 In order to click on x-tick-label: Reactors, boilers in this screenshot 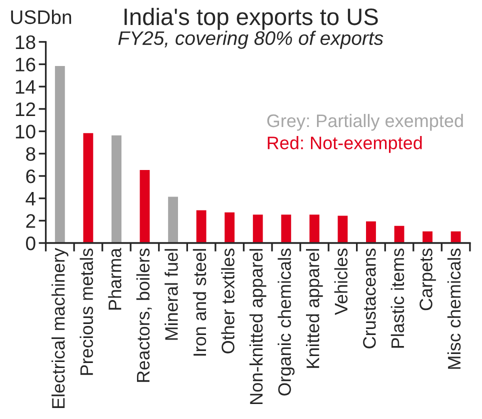, I will do `click(144, 315)`.